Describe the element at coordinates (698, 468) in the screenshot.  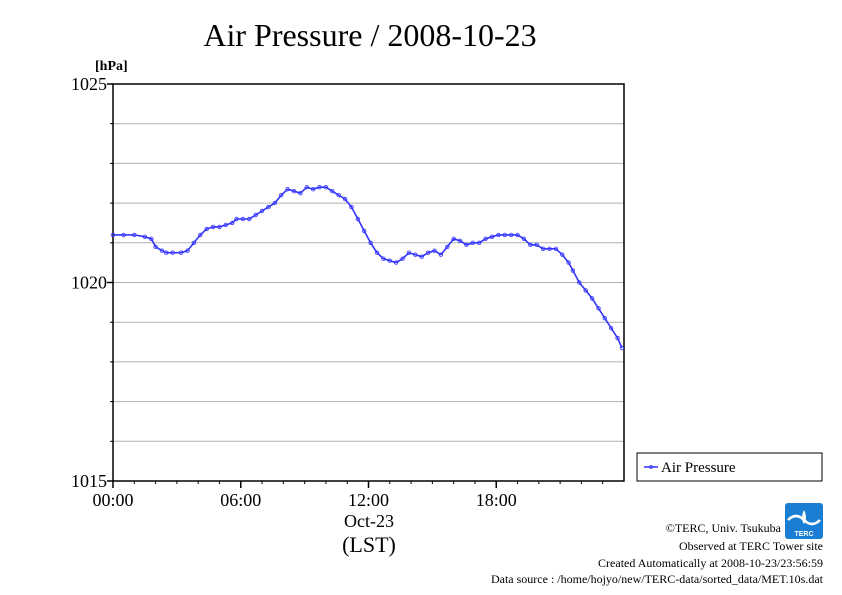
I see `legend-label: Air Pressure` at that location.